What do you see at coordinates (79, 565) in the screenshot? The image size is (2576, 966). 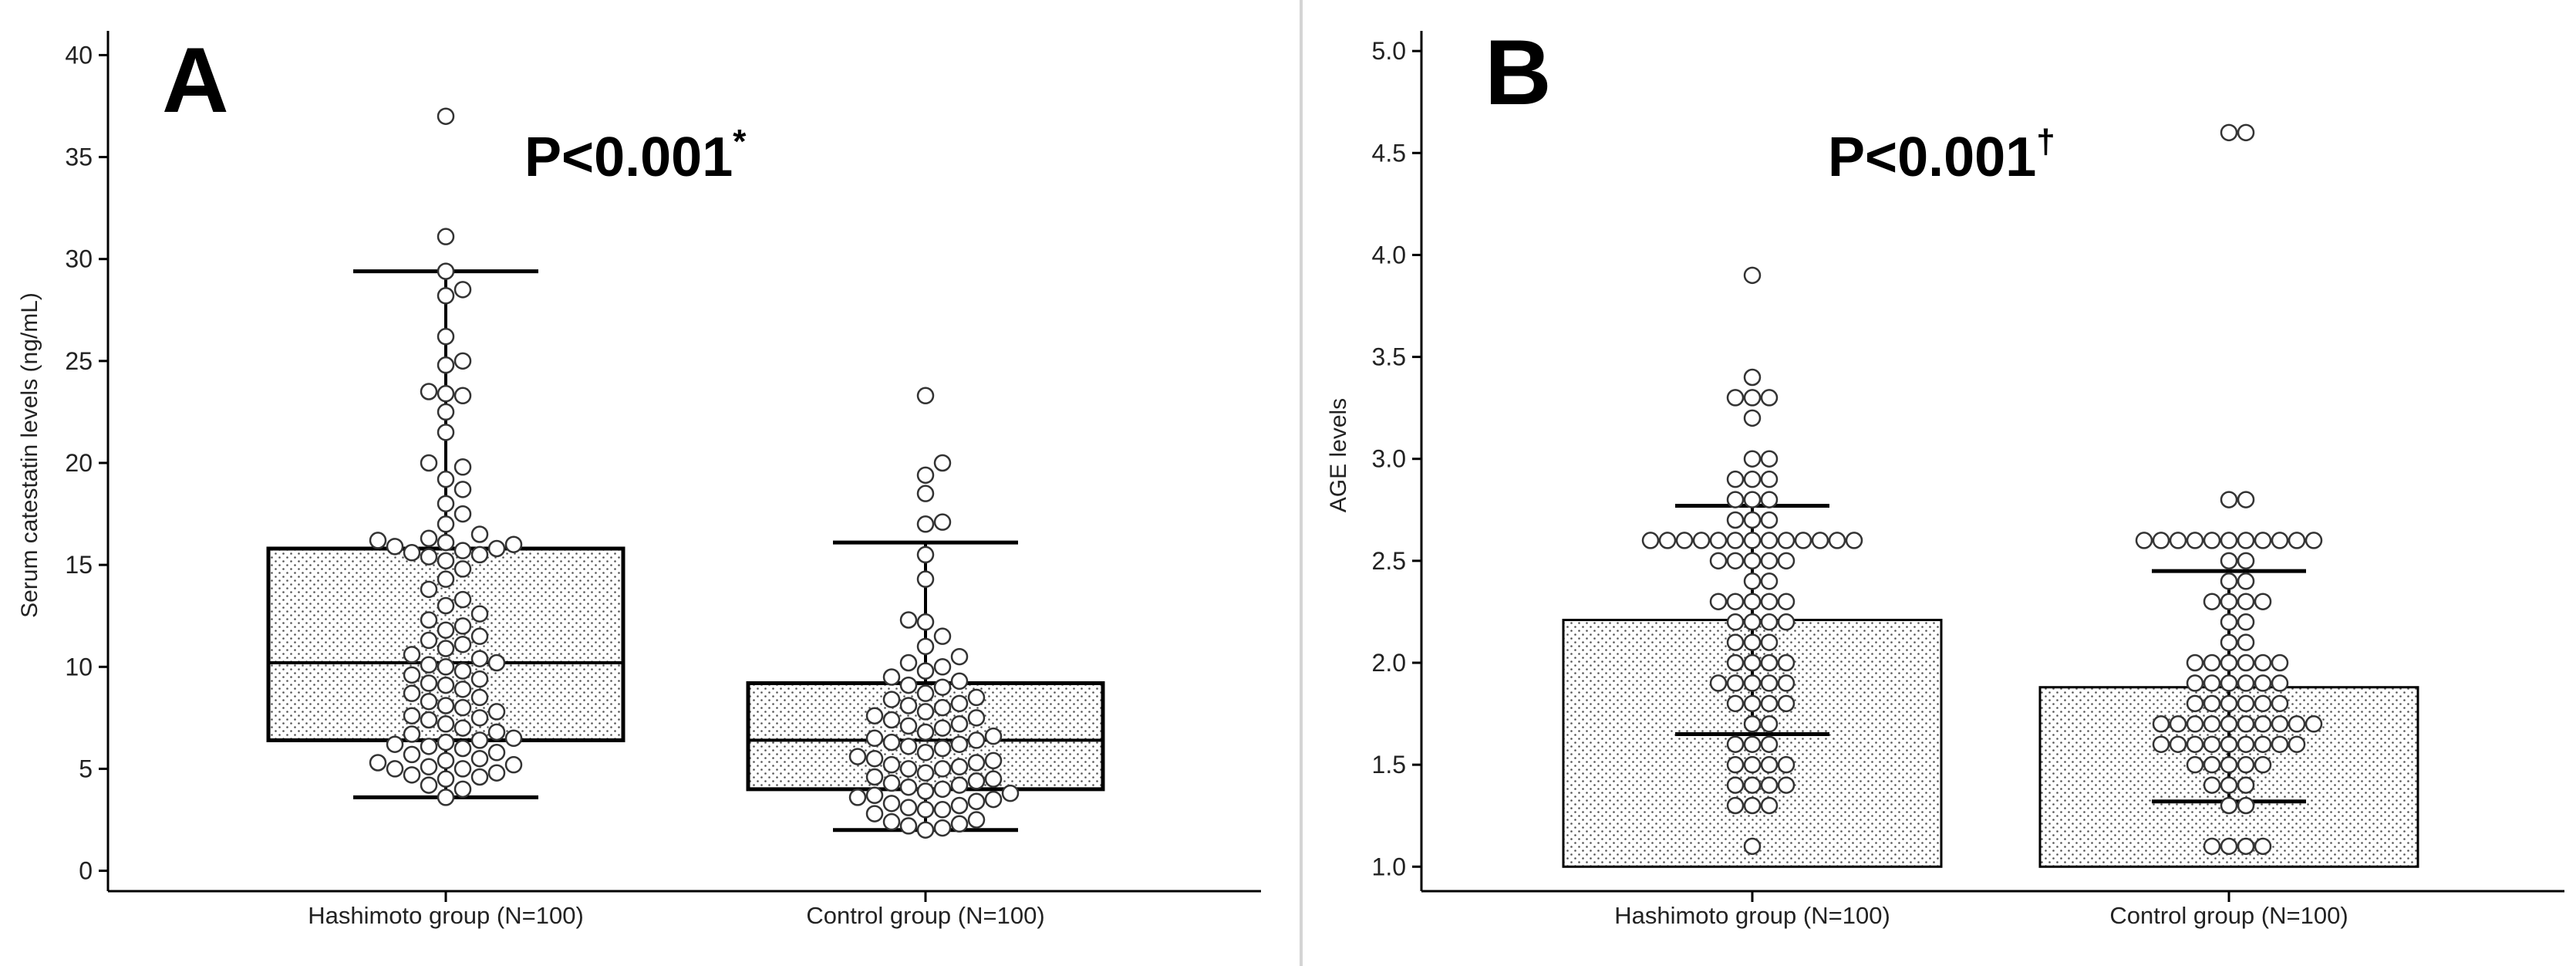 I see `y-tick-label: 15` at bounding box center [79, 565].